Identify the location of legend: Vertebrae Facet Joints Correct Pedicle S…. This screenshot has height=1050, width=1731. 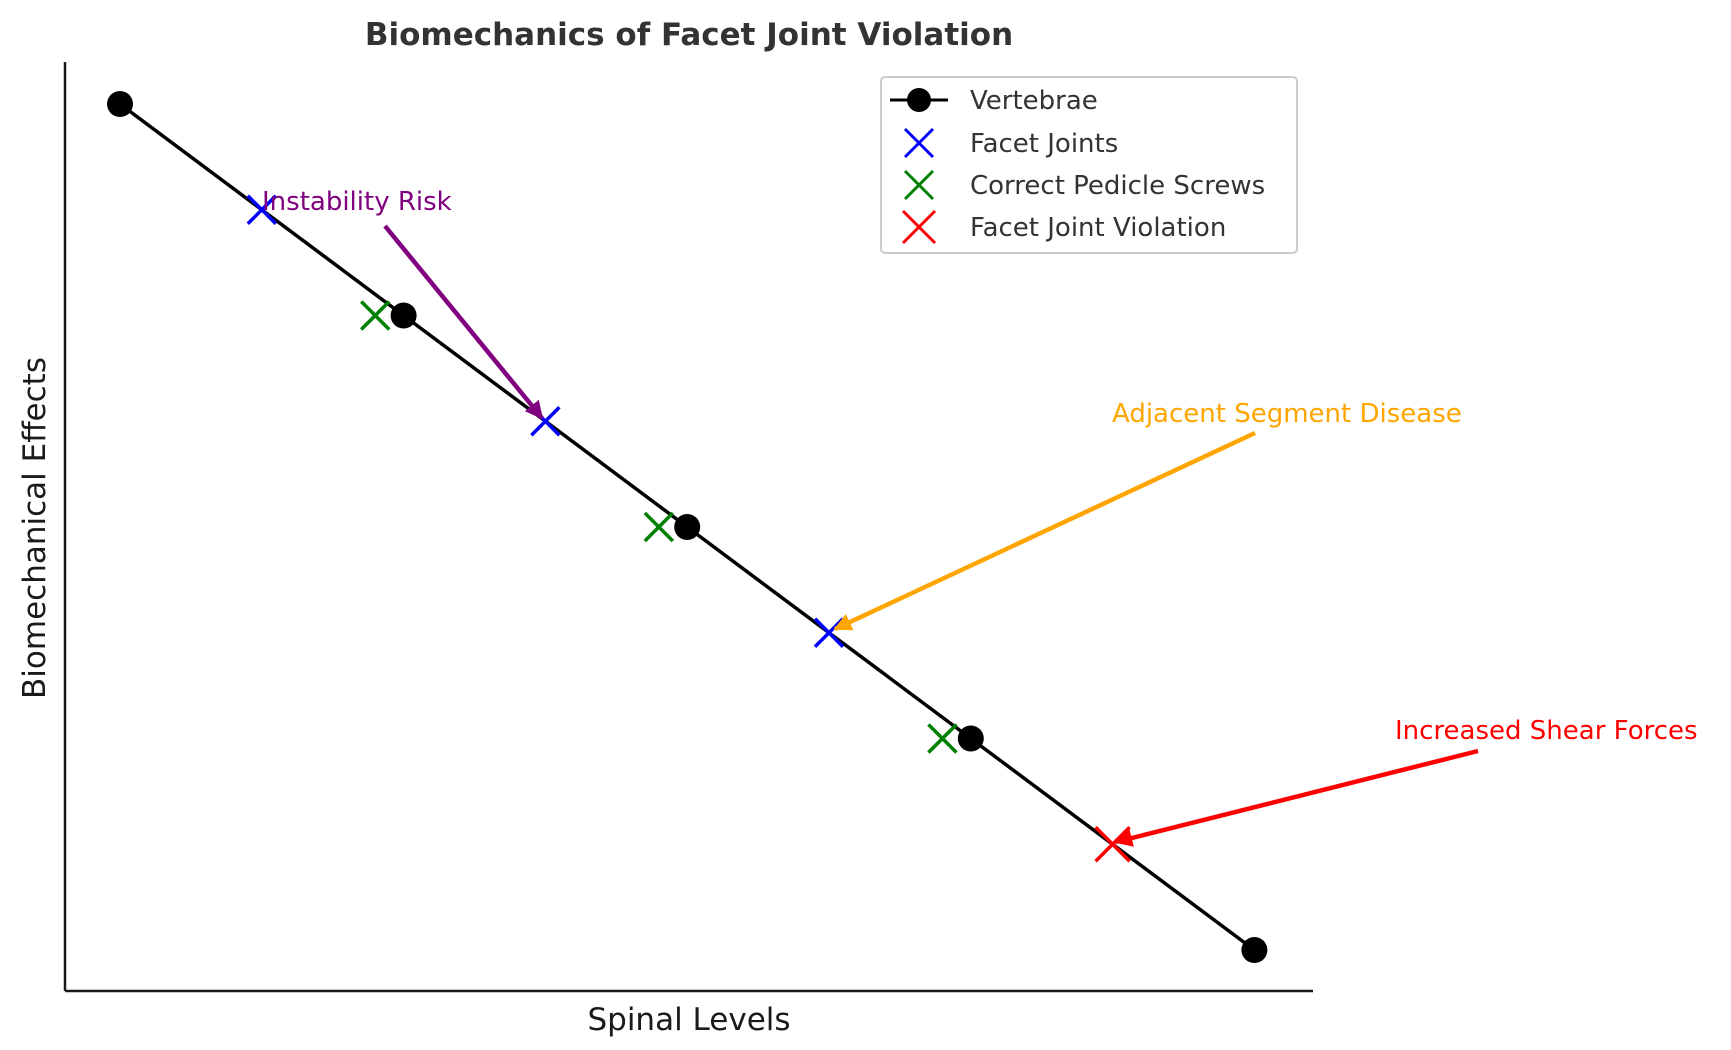
(1089, 165).